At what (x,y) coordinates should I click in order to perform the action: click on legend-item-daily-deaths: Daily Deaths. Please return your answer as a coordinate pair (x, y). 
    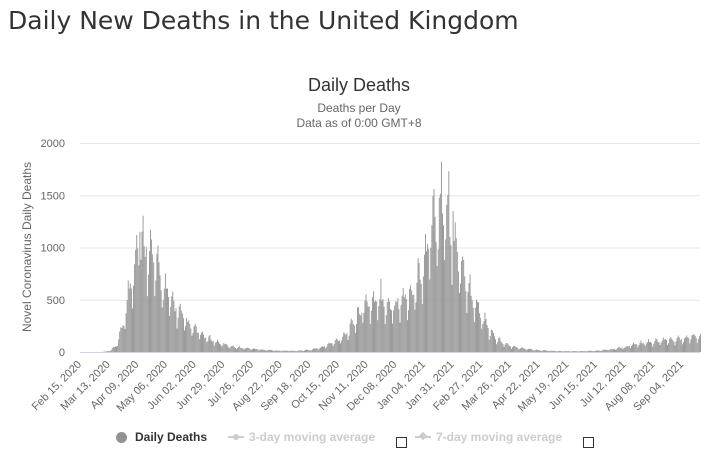
    Looking at the image, I should click on (161, 437).